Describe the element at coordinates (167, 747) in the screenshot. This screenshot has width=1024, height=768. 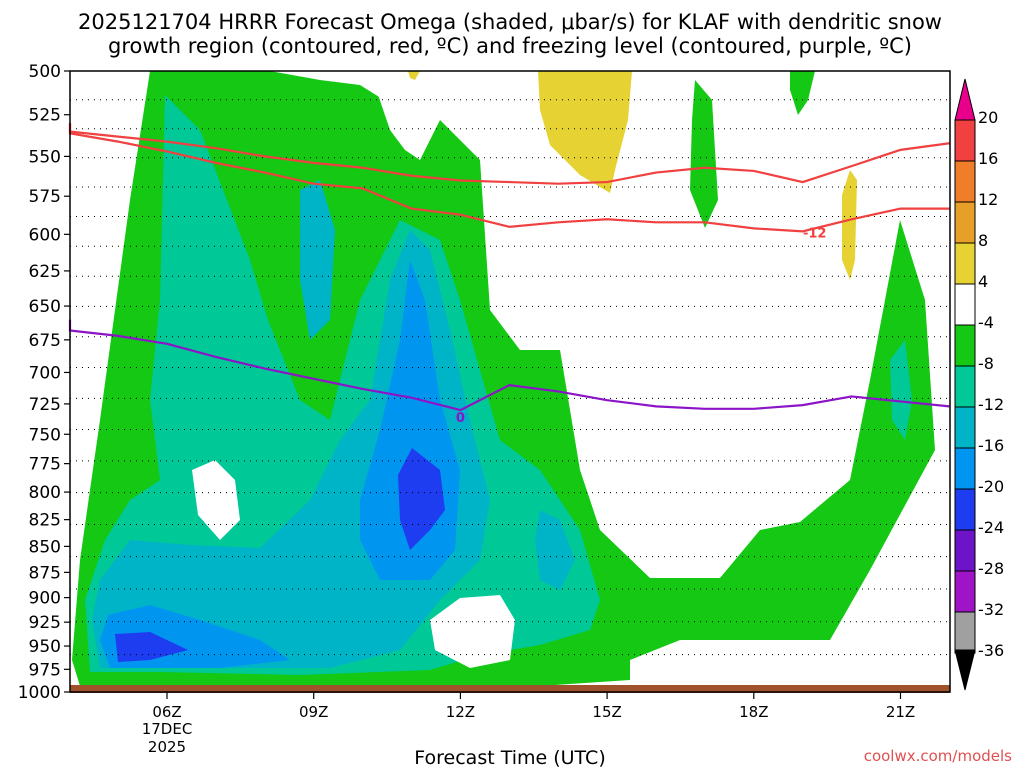
I see `x-date-line-2: 2025` at that location.